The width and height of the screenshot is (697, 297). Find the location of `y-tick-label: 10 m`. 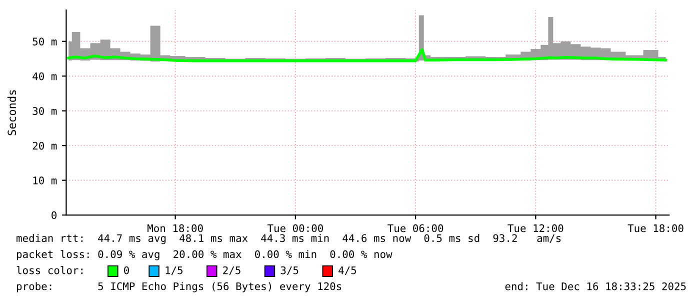

y-tick-label: 10 m is located at coordinates (45, 180).